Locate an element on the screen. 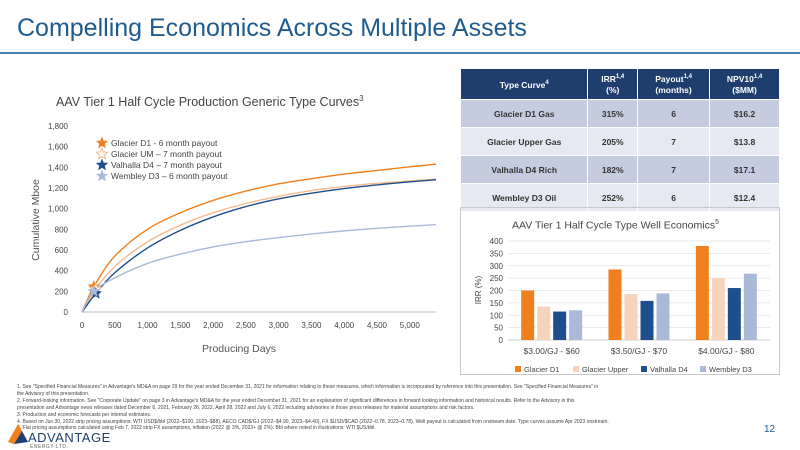 This screenshot has height=450, width=800. table-header-sup: 4 is located at coordinates (547, 82).